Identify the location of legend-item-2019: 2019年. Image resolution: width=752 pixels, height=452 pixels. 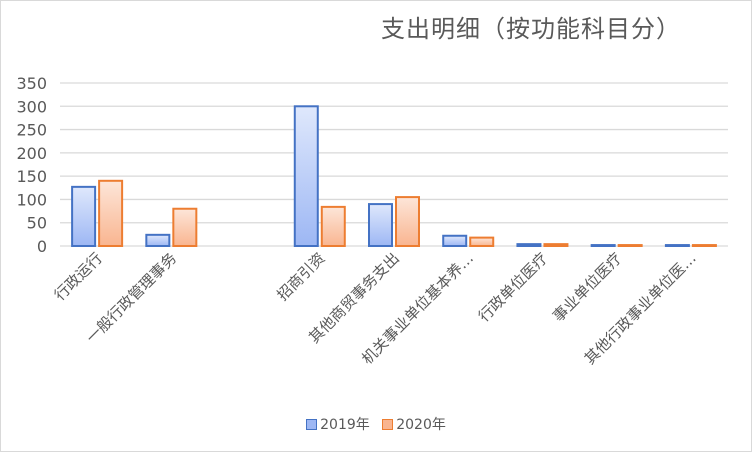
(338, 424).